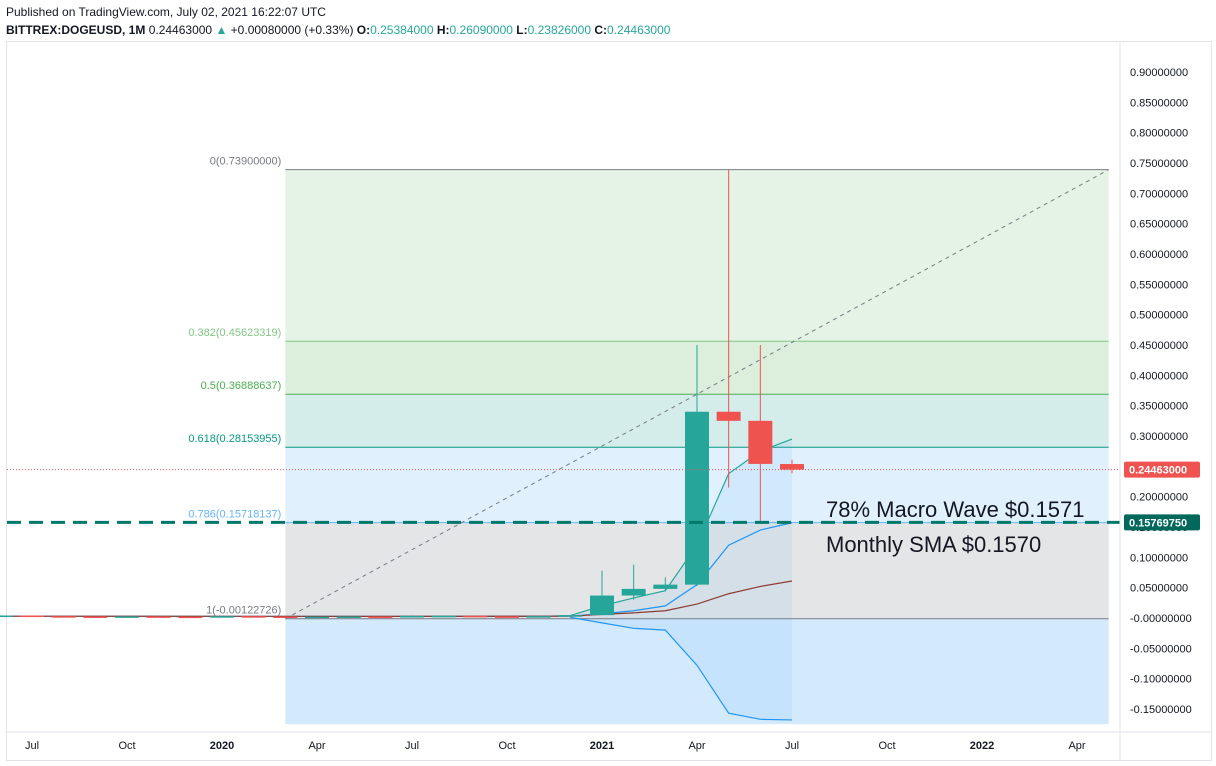 Image resolution: width=1216 pixels, height=766 pixels. What do you see at coordinates (639, 30) in the screenshot?
I see `close-value: 0.24463000` at bounding box center [639, 30].